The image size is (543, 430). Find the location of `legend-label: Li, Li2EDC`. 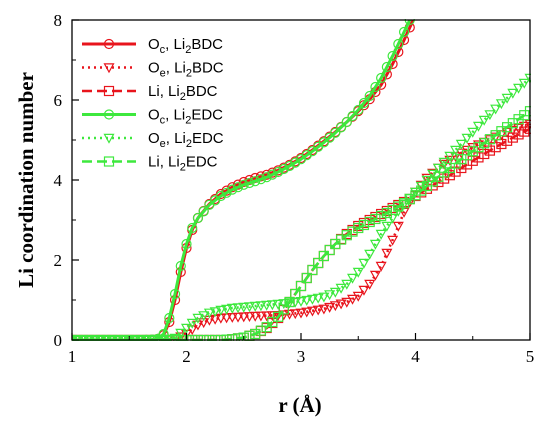

legend-label: Li, Li2EDC is located at coordinates (183, 164).